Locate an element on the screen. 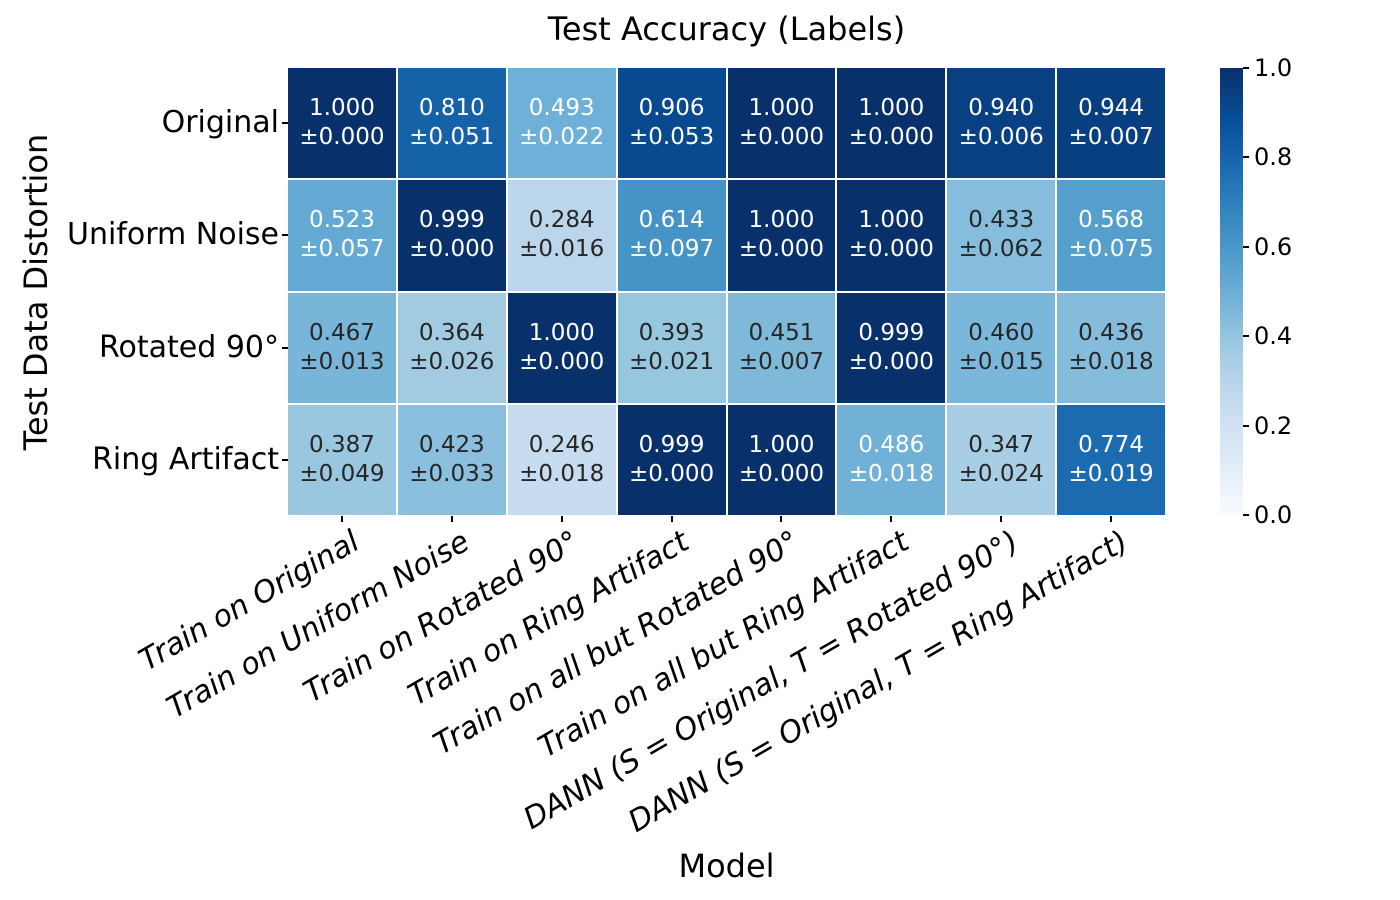 The image size is (1400, 900). cell-std: ±0.062 is located at coordinates (1001, 249).